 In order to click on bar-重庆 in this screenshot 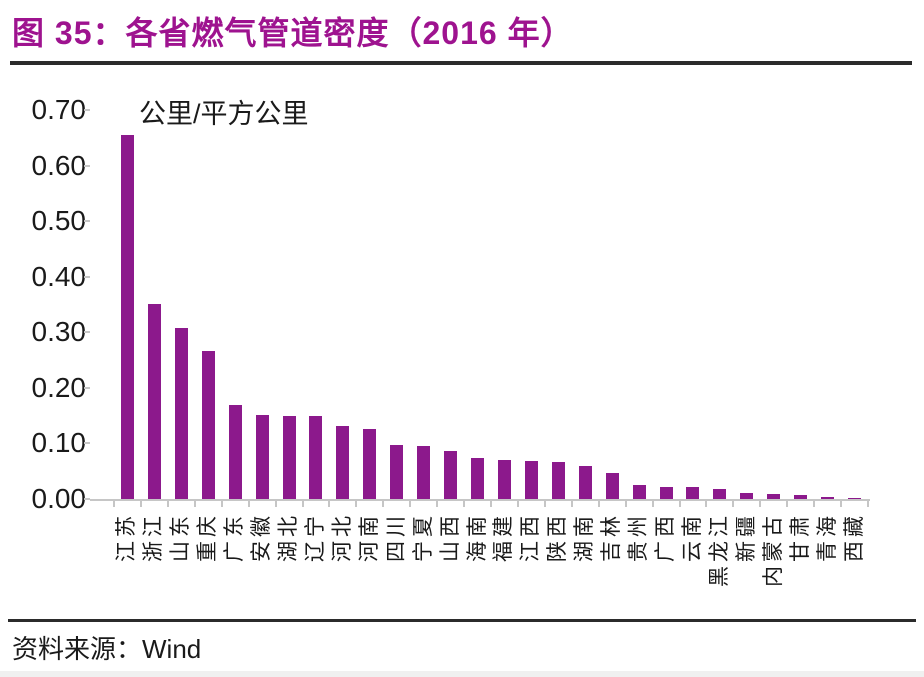, I will do `click(208, 425)`.